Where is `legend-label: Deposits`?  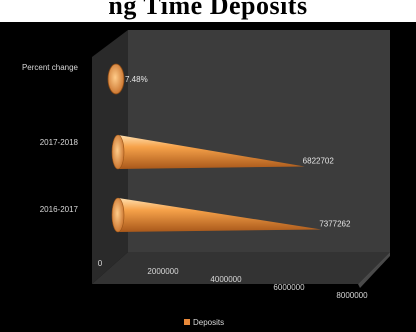 legend-label: Deposits is located at coordinates (208, 322).